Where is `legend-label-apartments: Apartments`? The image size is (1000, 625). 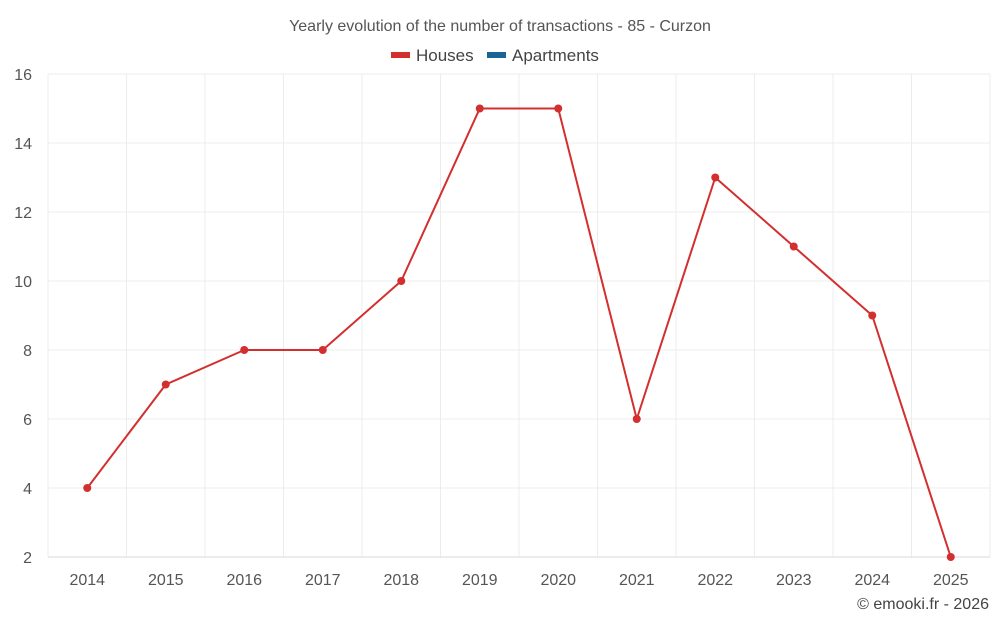 legend-label-apartments: Apartments is located at coordinates (555, 55).